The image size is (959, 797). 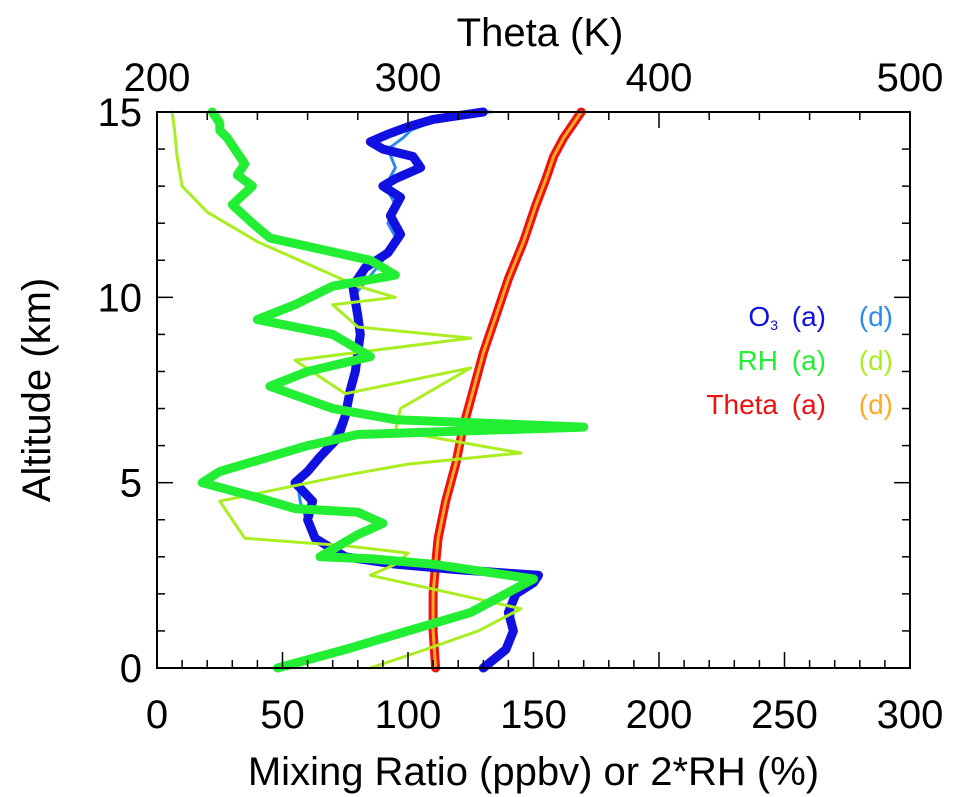 What do you see at coordinates (37, 390) in the screenshot?
I see `y-axis-title: Altitude (km)` at bounding box center [37, 390].